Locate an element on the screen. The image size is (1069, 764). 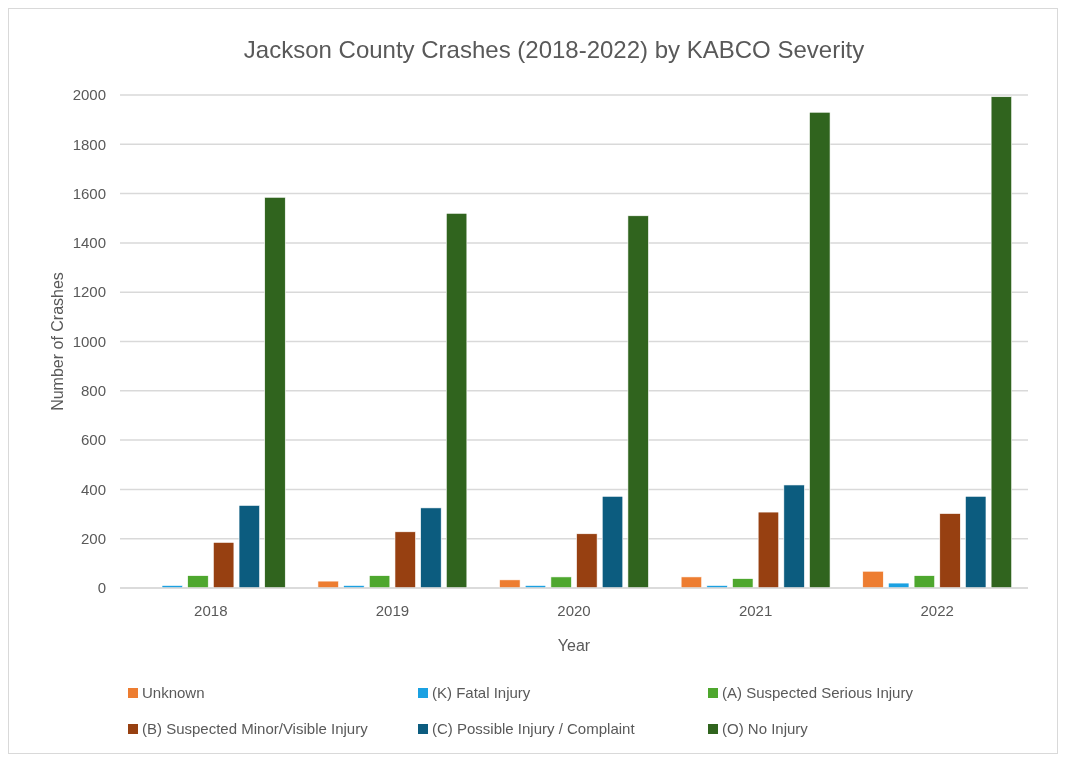
y-axis-title: Number of Crashes is located at coordinates (57, 341).